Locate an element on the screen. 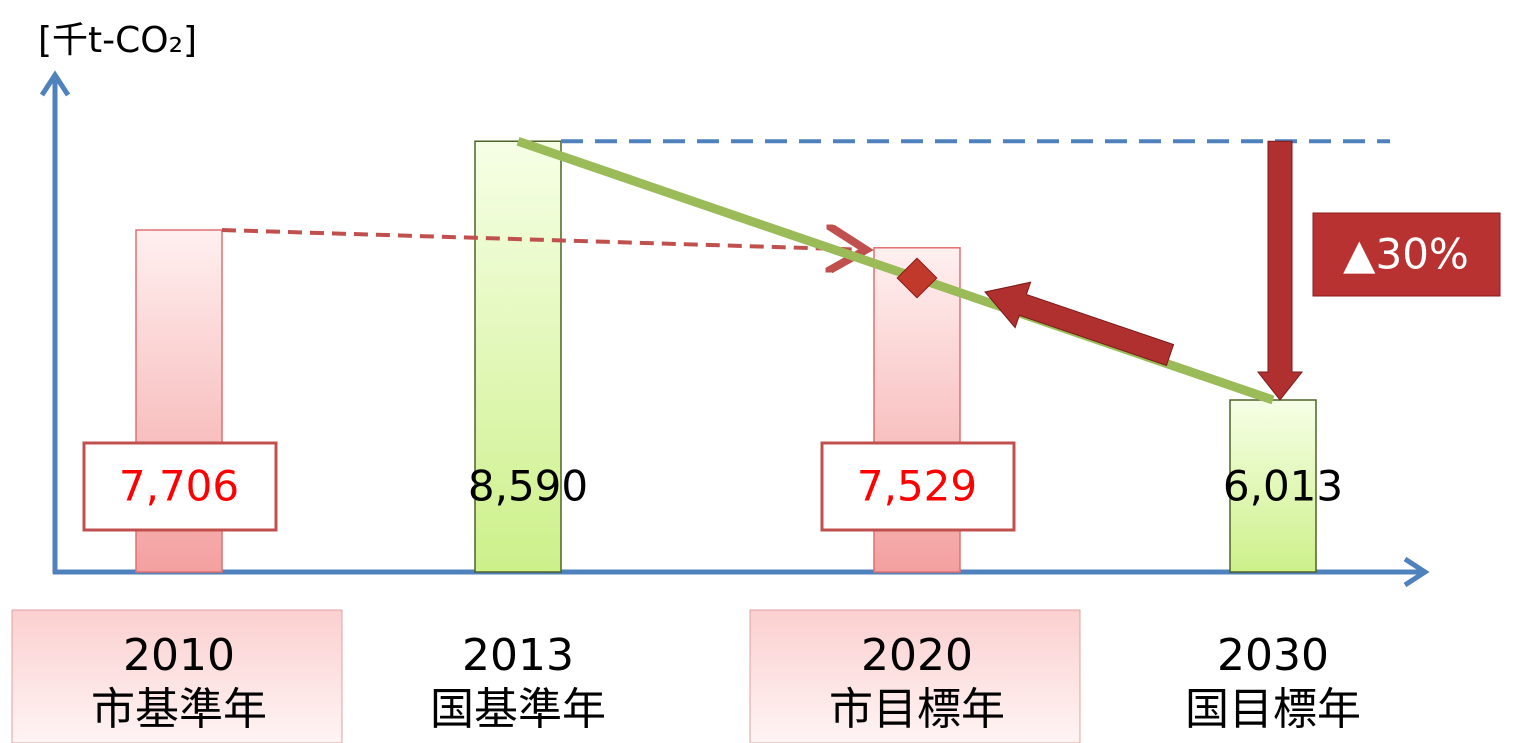  down-arrow is located at coordinates (1280, 270).